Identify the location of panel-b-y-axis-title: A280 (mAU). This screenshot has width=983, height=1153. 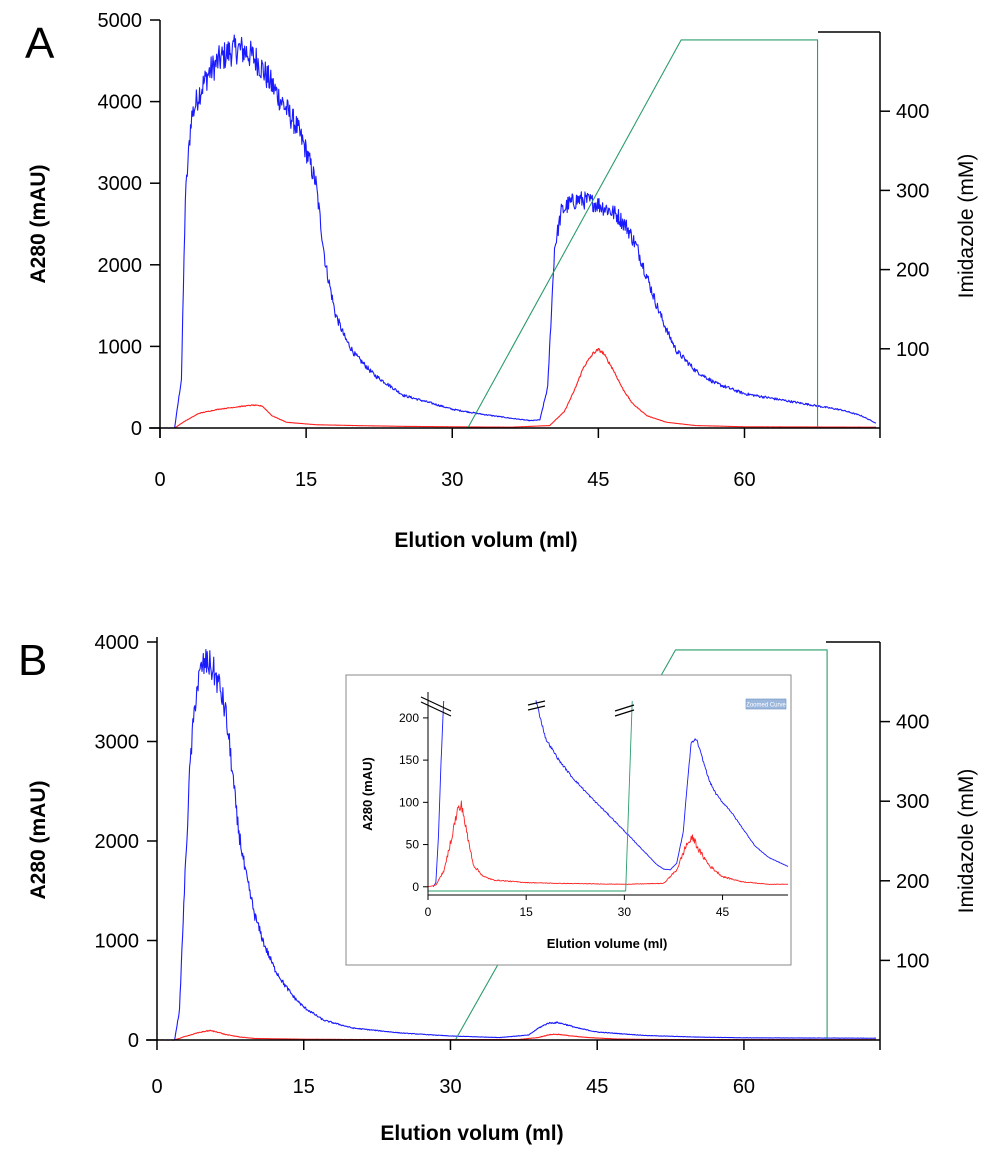
(38, 839).